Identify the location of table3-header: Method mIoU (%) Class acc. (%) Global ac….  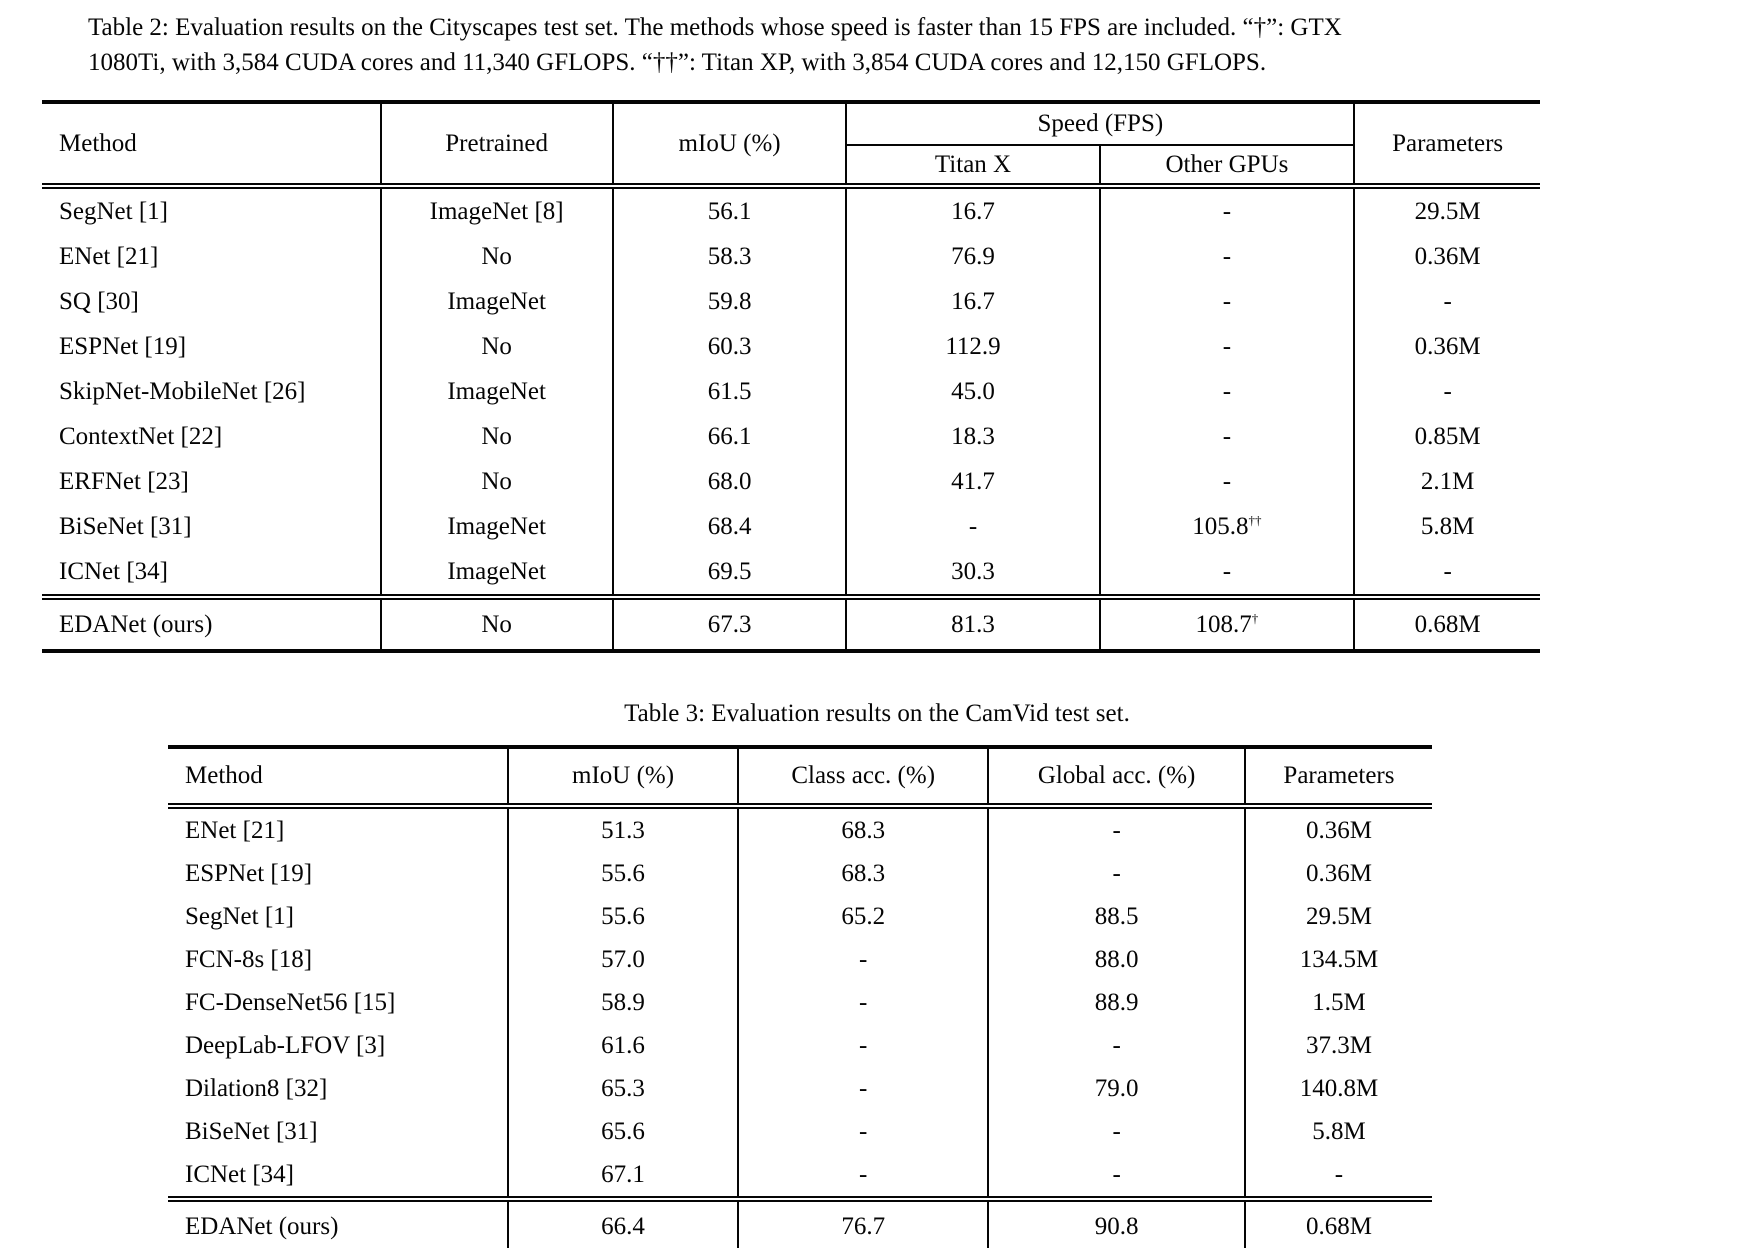
(800, 778).